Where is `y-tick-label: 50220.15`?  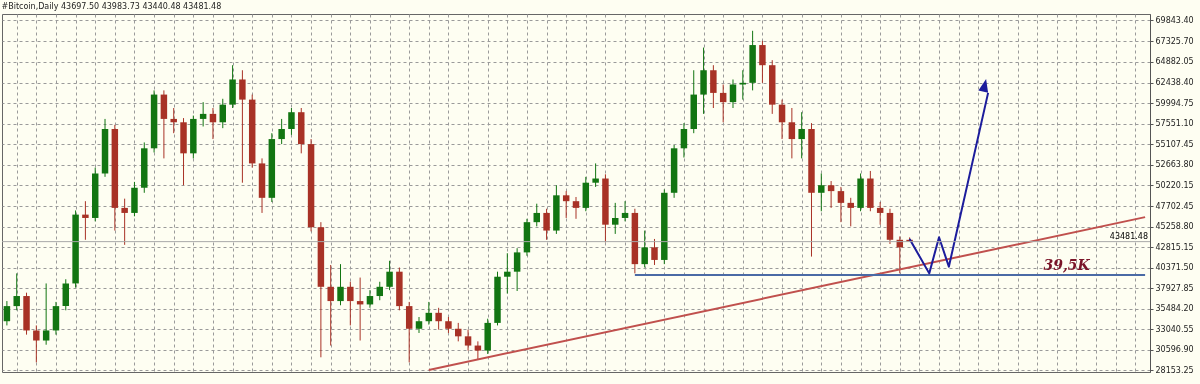
y-tick-label: 50220.15 is located at coordinates (1174, 185).